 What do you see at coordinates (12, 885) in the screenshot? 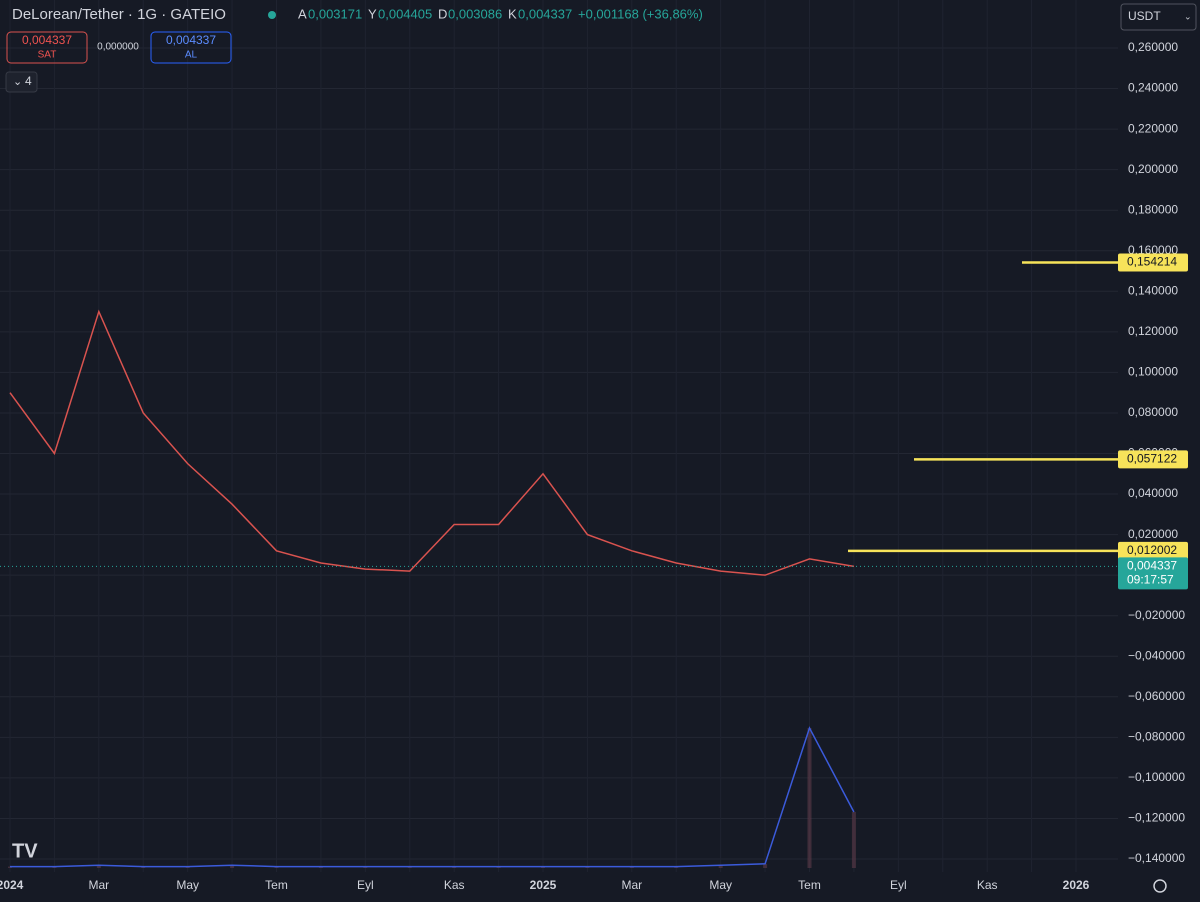
I see `x-tick-label: 2024` at bounding box center [12, 885].